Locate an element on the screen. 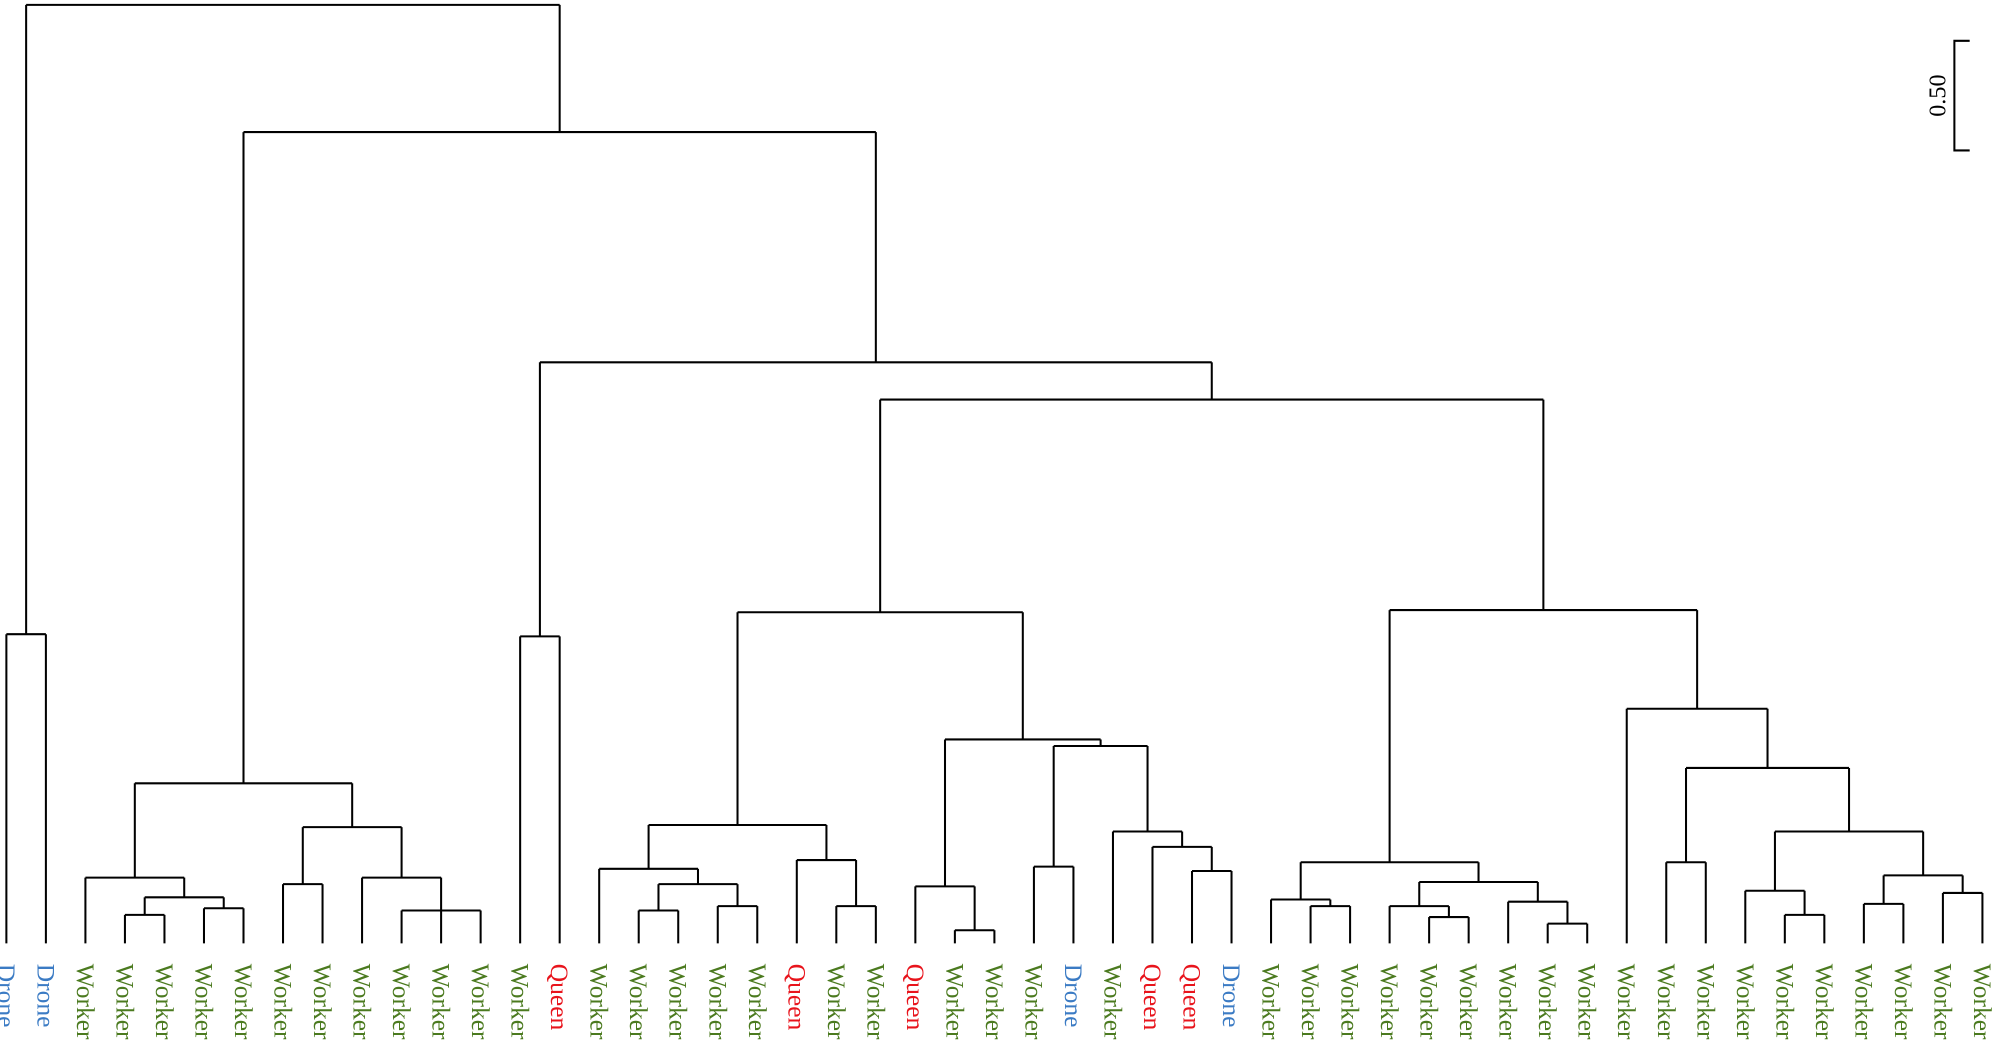 This screenshot has height=1053, width=1999. scale-bar: 0.50 is located at coordinates (1947, 95).